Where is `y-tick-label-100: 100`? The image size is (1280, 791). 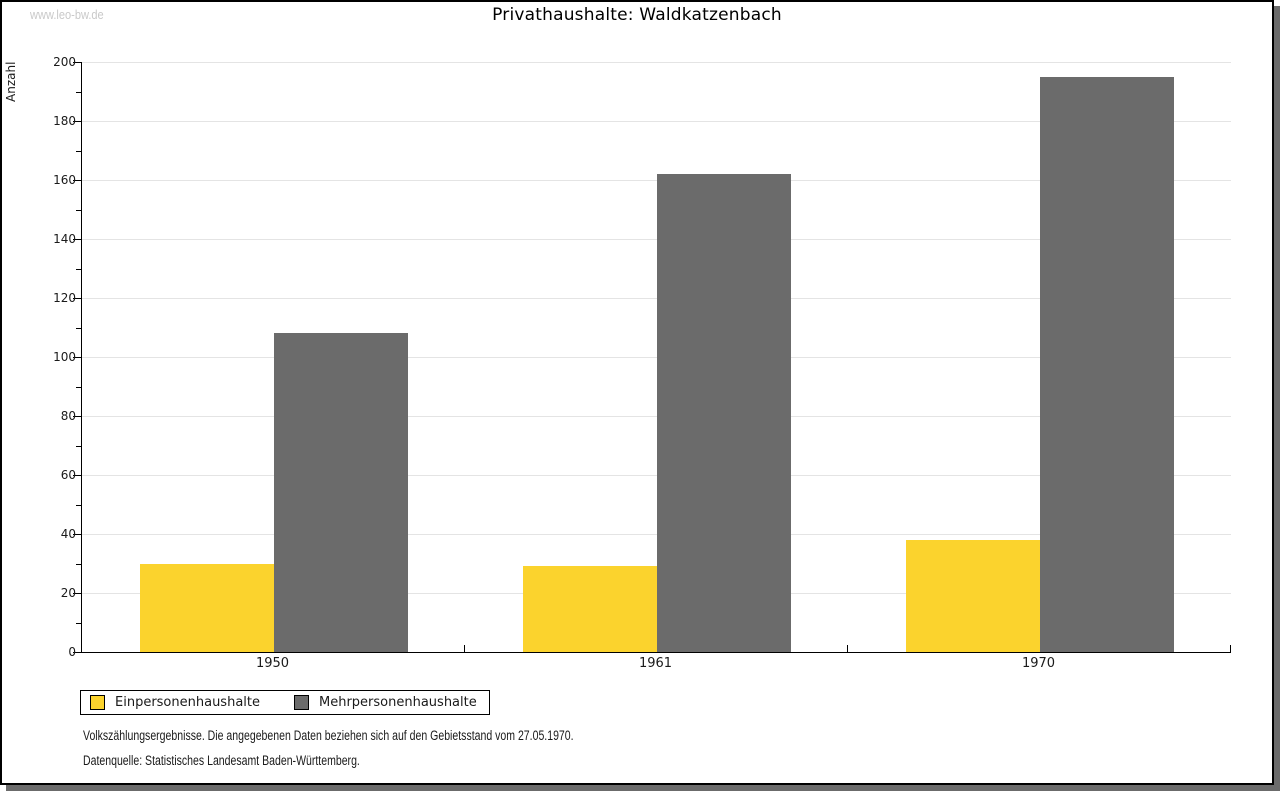
y-tick-label-100: 100 is located at coordinates (64, 357).